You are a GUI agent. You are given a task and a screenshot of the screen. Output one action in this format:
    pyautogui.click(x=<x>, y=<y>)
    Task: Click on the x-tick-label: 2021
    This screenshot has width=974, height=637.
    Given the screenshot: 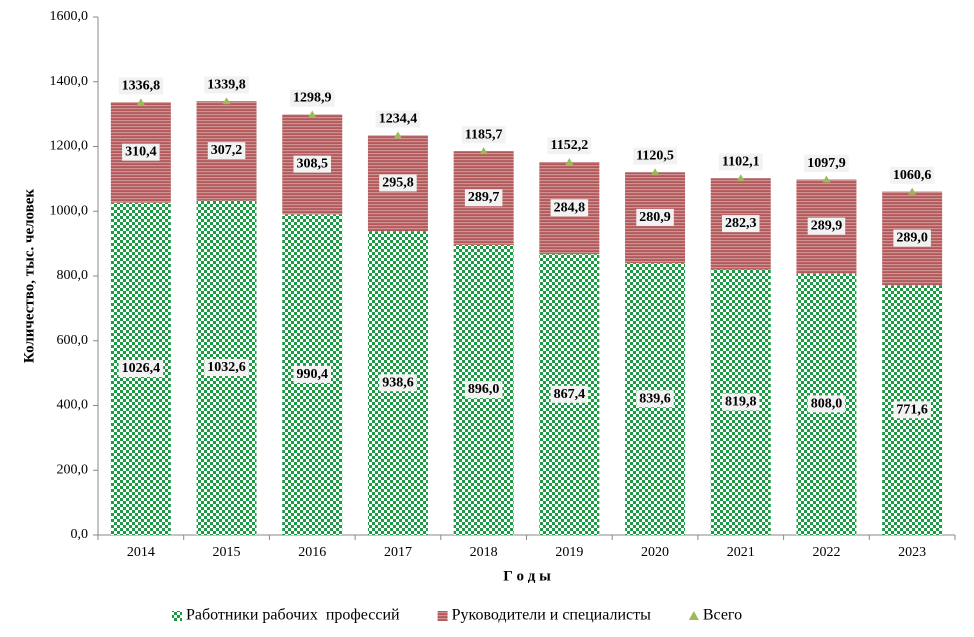 What is the action you would take?
    pyautogui.click(x=741, y=552)
    